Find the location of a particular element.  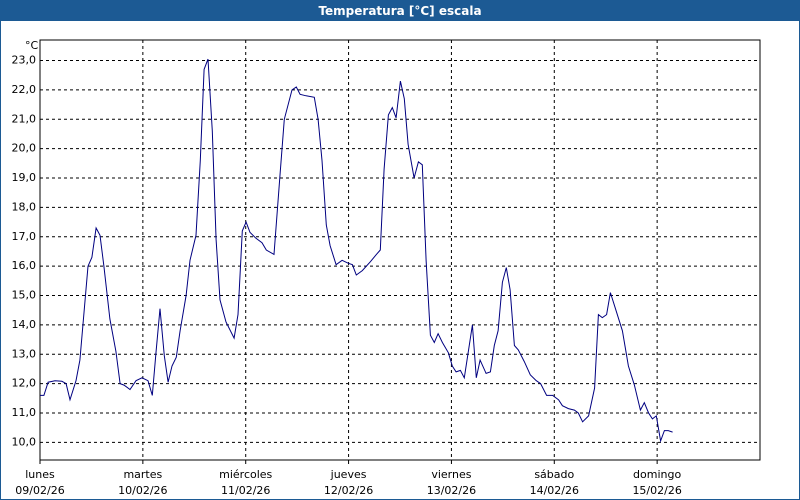

x-tick-label: 11/02/26 is located at coordinates (245, 490).